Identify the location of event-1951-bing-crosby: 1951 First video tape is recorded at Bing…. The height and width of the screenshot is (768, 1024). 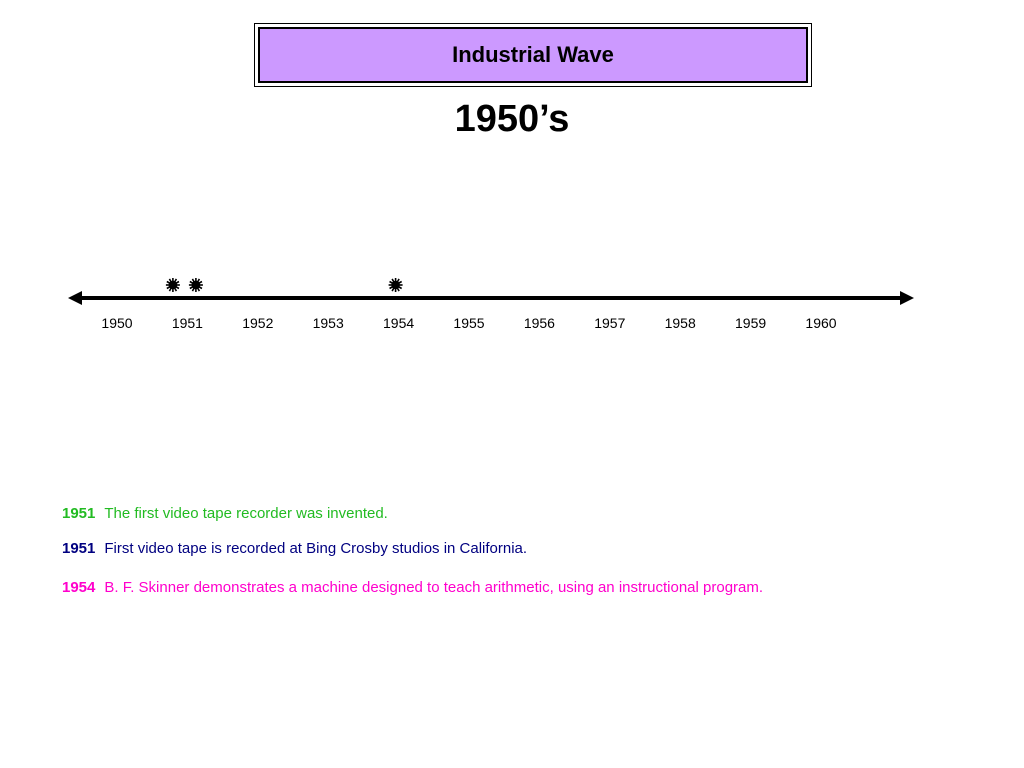
(294, 548).